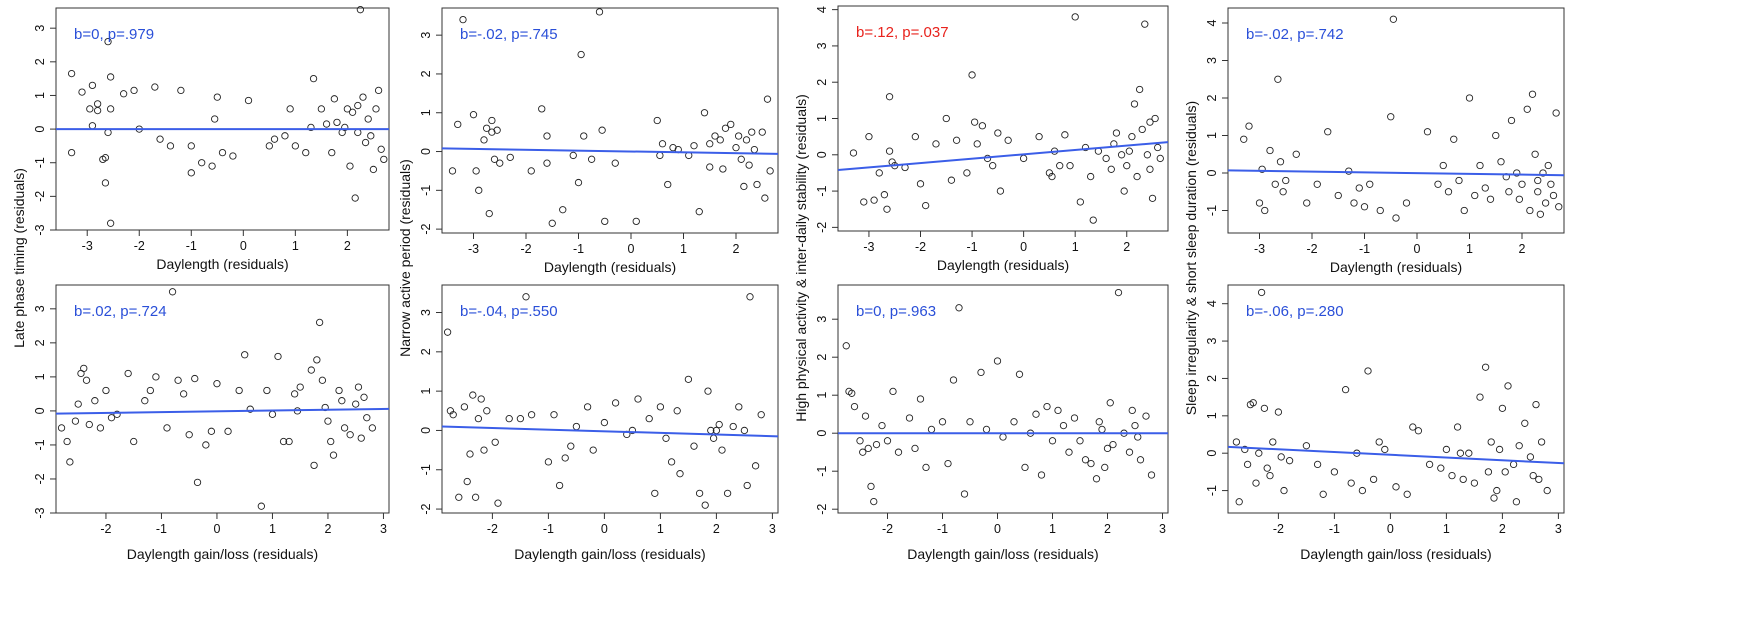  Describe the element at coordinates (822, 9) in the screenshot. I see `y-tick-label: 4` at that location.